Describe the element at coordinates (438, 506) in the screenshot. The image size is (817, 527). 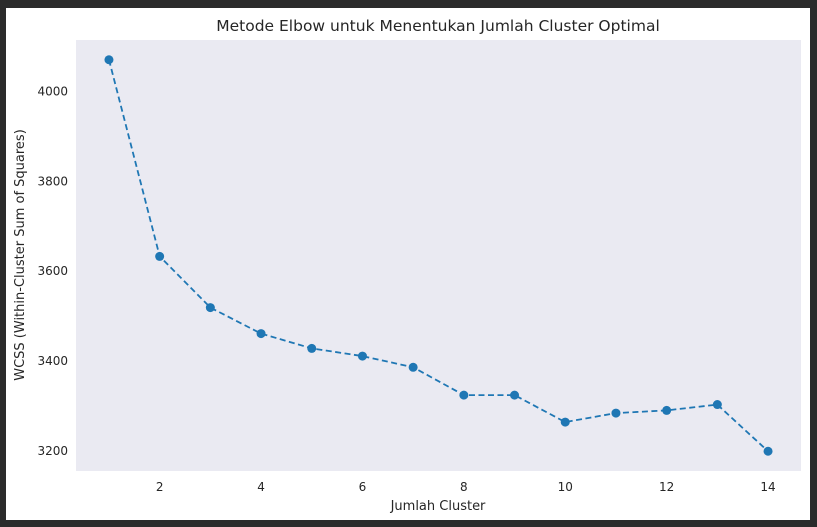
I see `x-axis-label: Jumlah Cluster` at that location.